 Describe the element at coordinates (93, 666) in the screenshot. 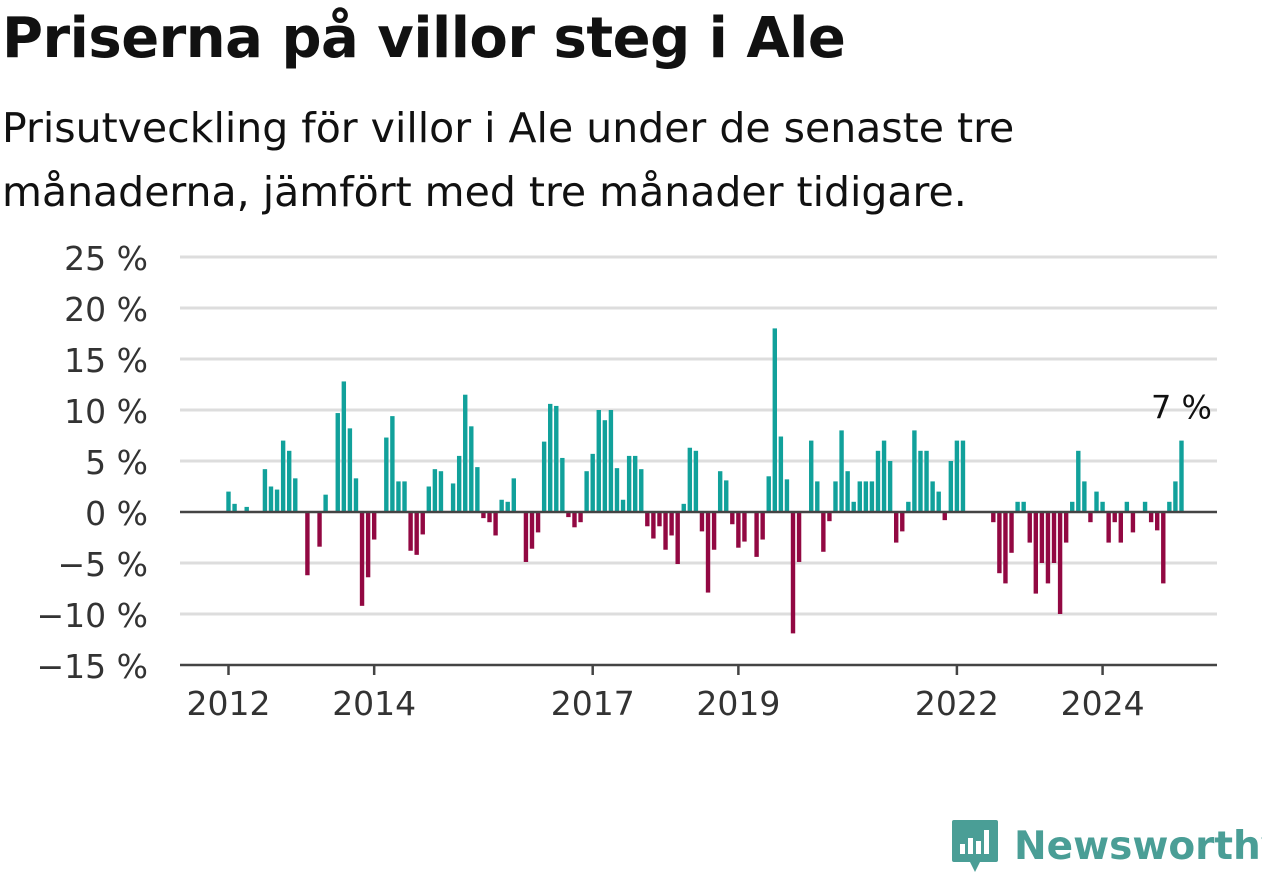

I see `y-tick-label: −15 %` at that location.